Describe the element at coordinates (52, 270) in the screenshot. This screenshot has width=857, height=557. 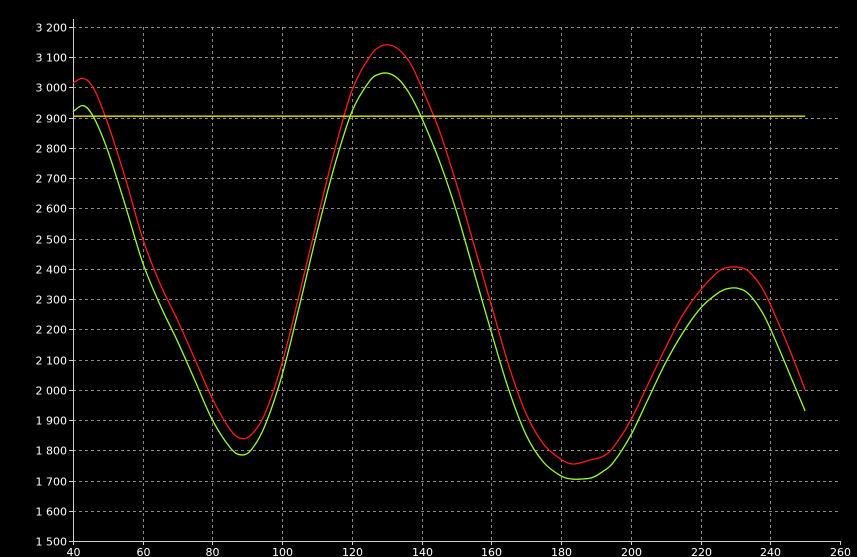
I see `y-tick-label: 2 400` at that location.